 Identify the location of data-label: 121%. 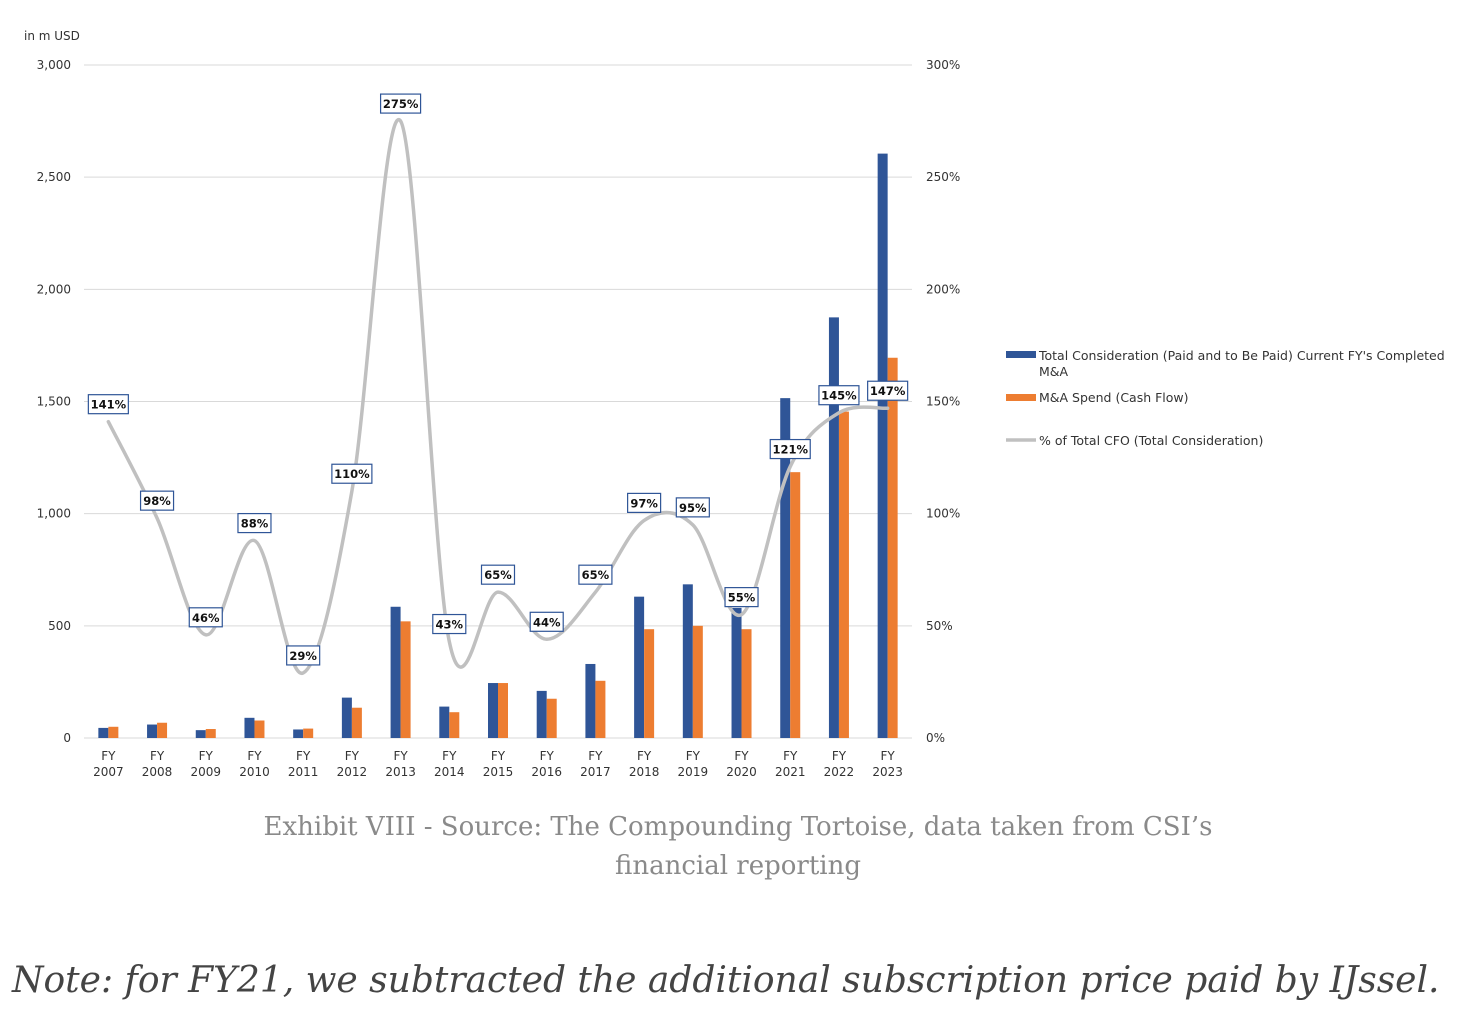
(790, 449).